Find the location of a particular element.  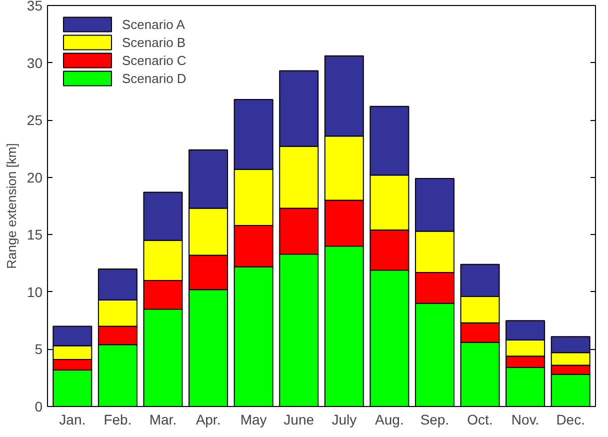

x-tick-label: Feb. is located at coordinates (118, 420).